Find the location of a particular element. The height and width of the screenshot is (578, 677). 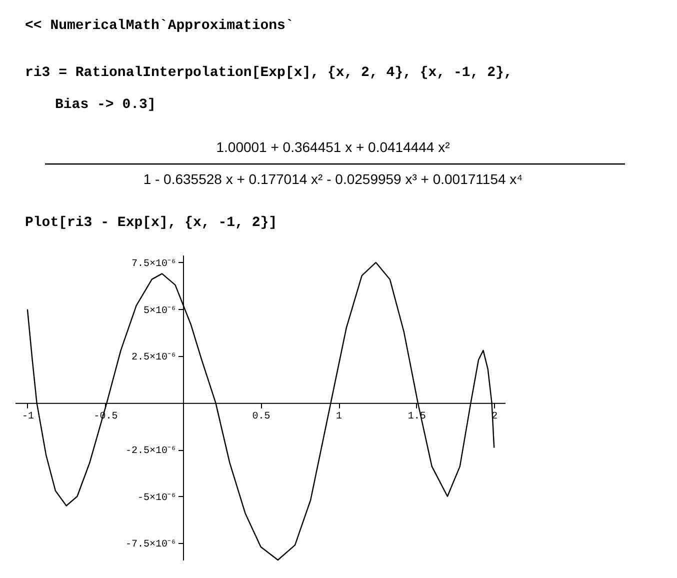

y-tick-label: -5×10⁻⁶ is located at coordinates (156, 498).